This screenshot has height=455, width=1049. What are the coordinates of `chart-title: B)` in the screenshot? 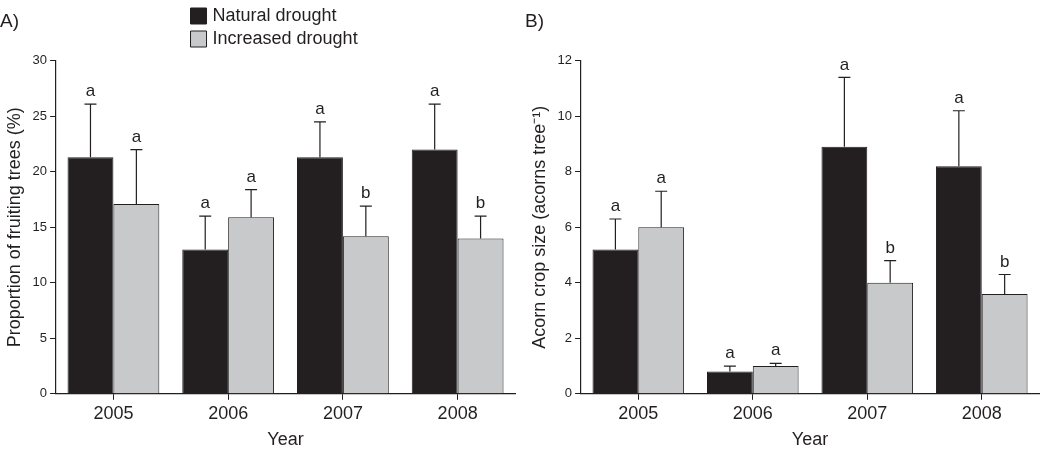 It's located at (534, 20).